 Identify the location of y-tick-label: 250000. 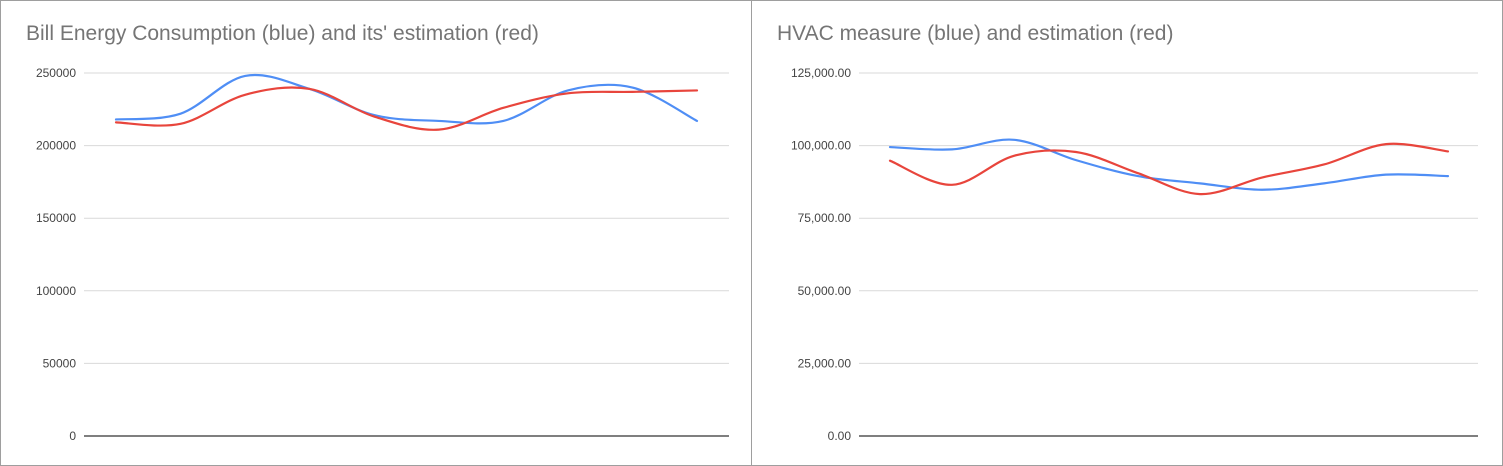
(56, 73).